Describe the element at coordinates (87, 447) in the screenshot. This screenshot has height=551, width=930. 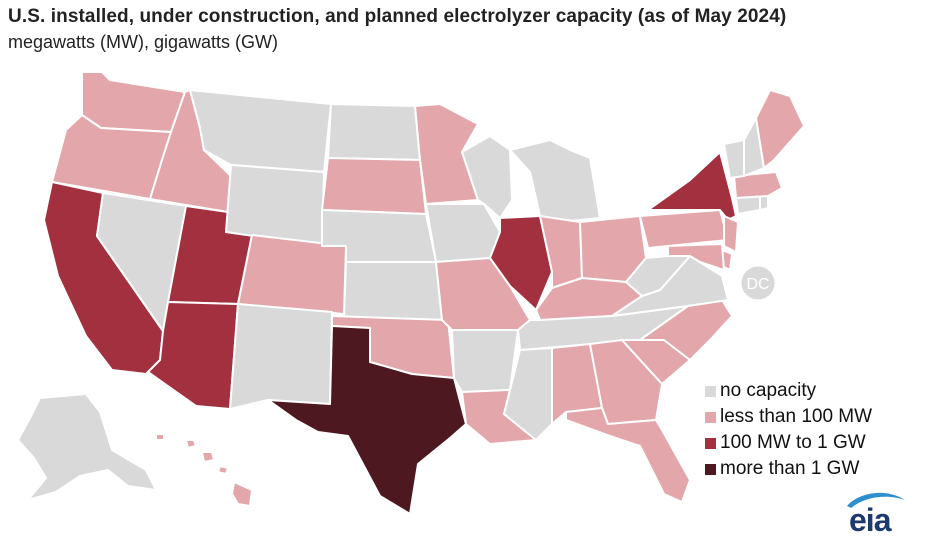
I see `state-ak` at that location.